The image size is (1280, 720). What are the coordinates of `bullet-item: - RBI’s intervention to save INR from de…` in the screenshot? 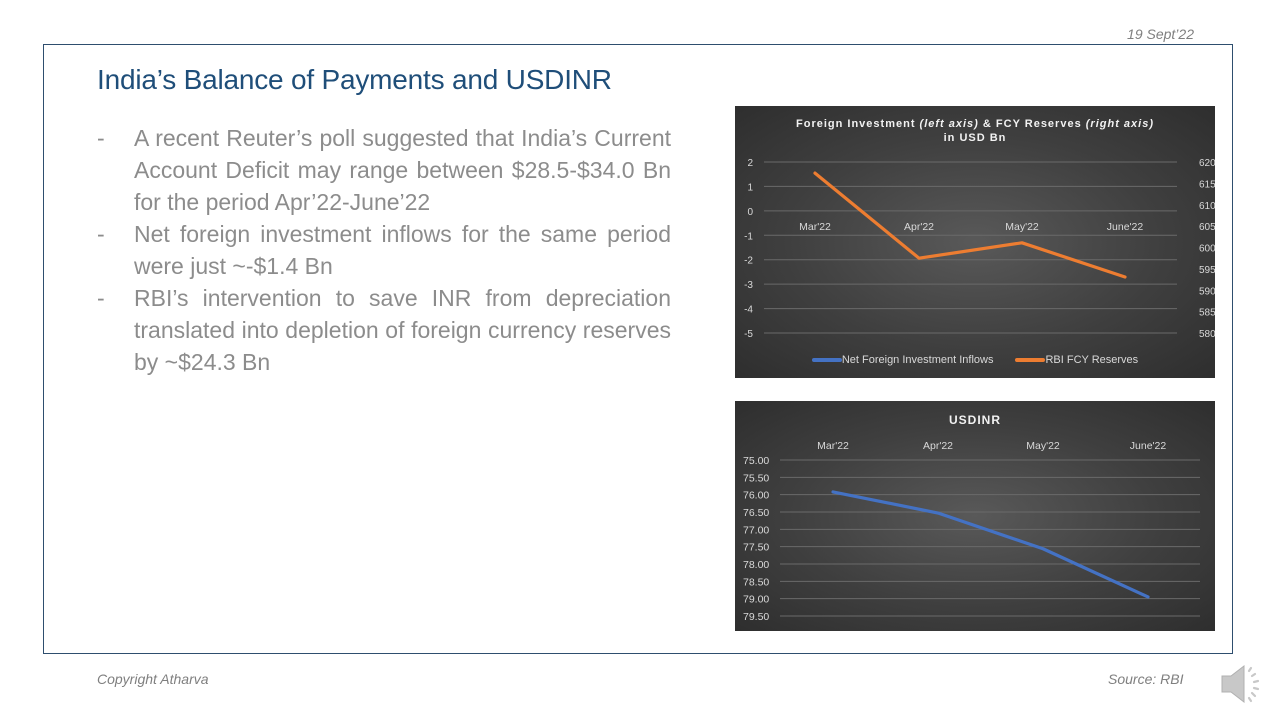 It's located at (384, 330).